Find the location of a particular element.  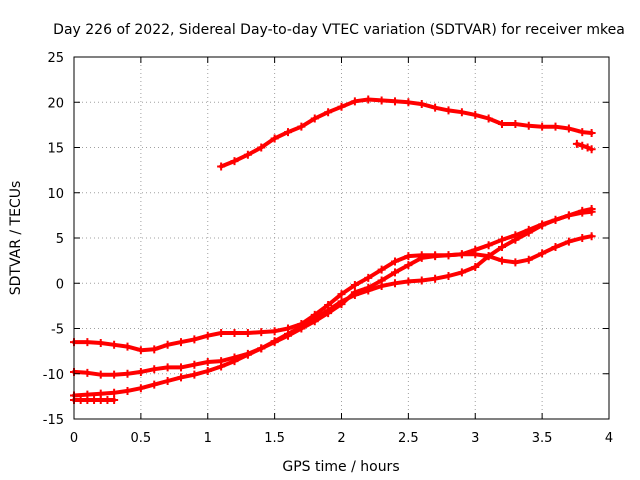

x-tick-label: 4 is located at coordinates (609, 438).